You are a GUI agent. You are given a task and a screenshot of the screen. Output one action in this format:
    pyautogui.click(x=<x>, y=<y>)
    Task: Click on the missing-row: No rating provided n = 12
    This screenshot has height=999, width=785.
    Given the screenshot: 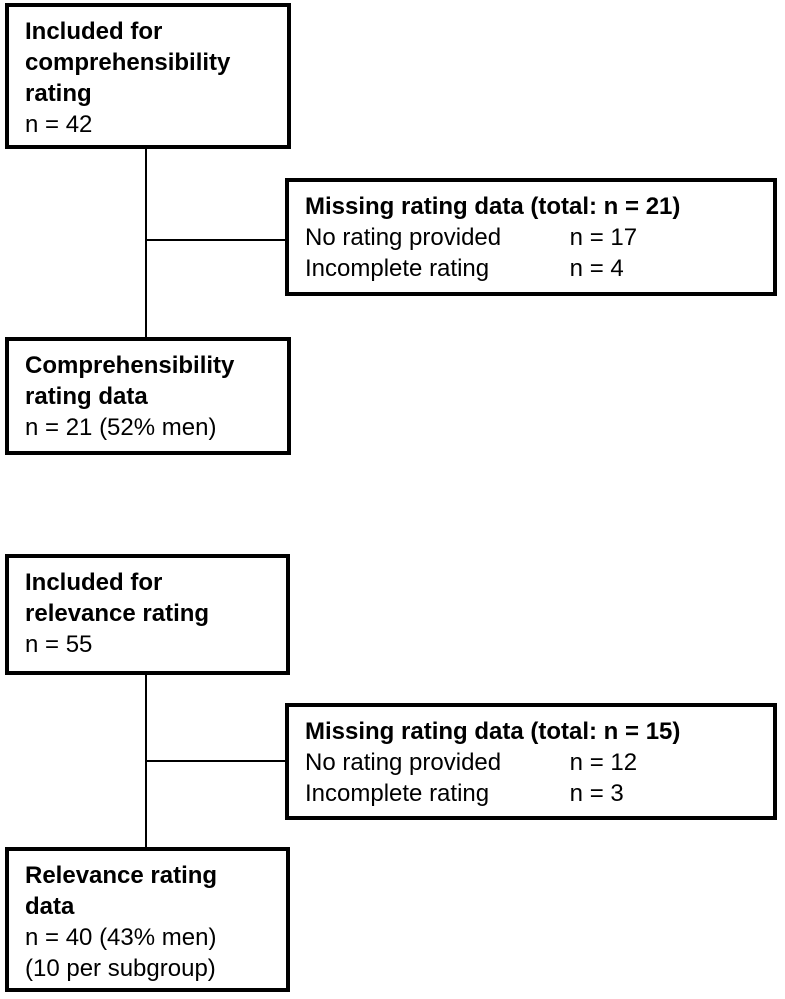 What is the action you would take?
    pyautogui.click(x=531, y=762)
    